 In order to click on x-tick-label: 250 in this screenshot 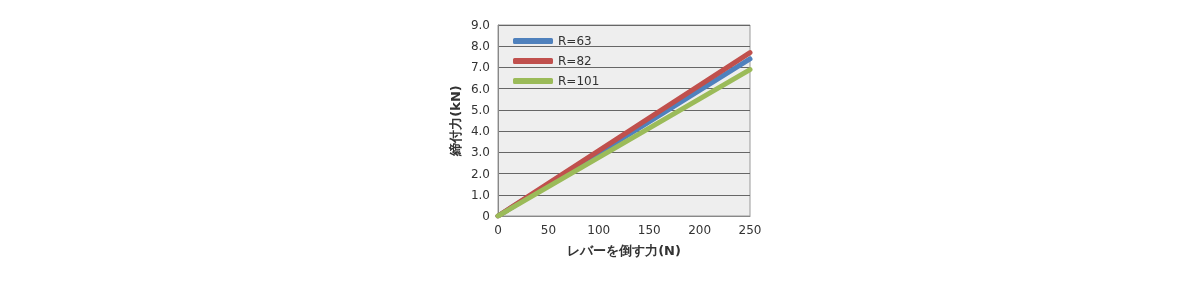, I will do `click(750, 230)`.